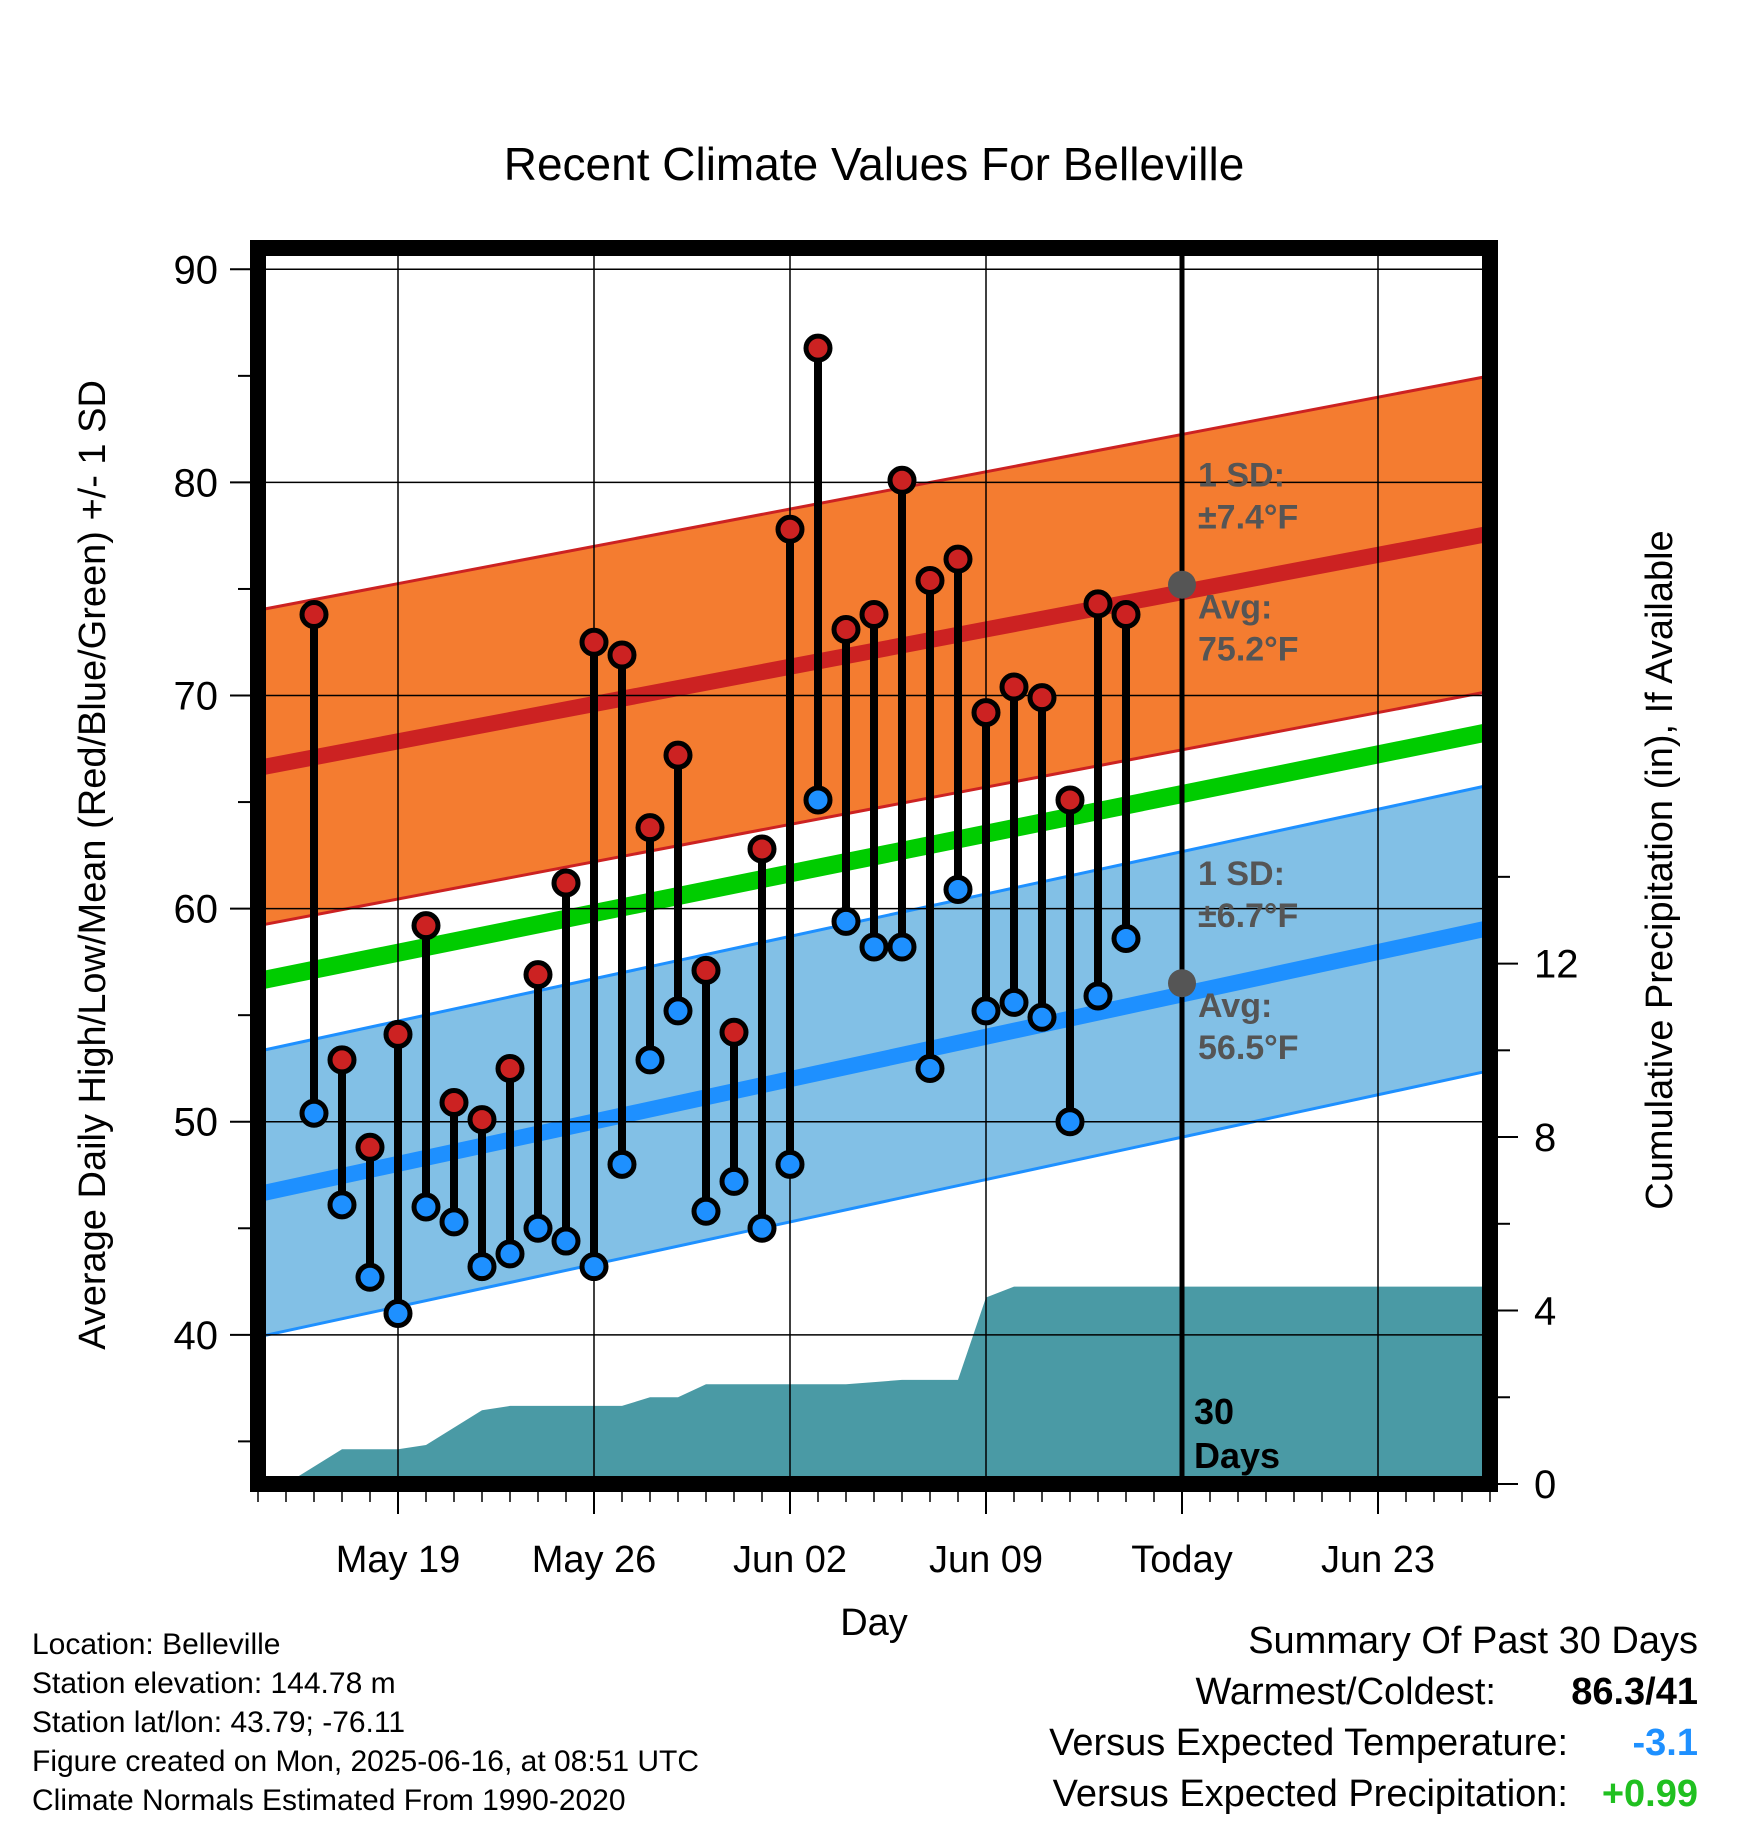  I want to click on low-sd-band-lower-edge, so click(874, 1204).